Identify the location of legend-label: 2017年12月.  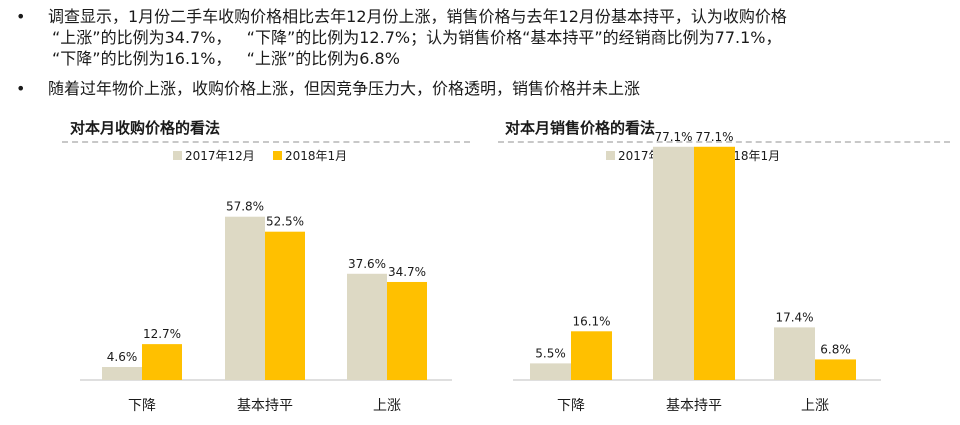
(220, 156).